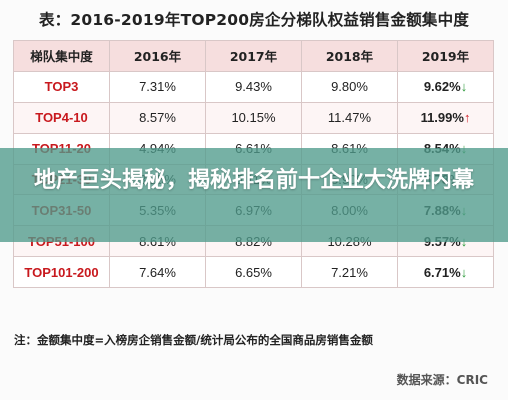 This screenshot has height=400, width=508. I want to click on header-cell: 2019年, so click(445, 56).